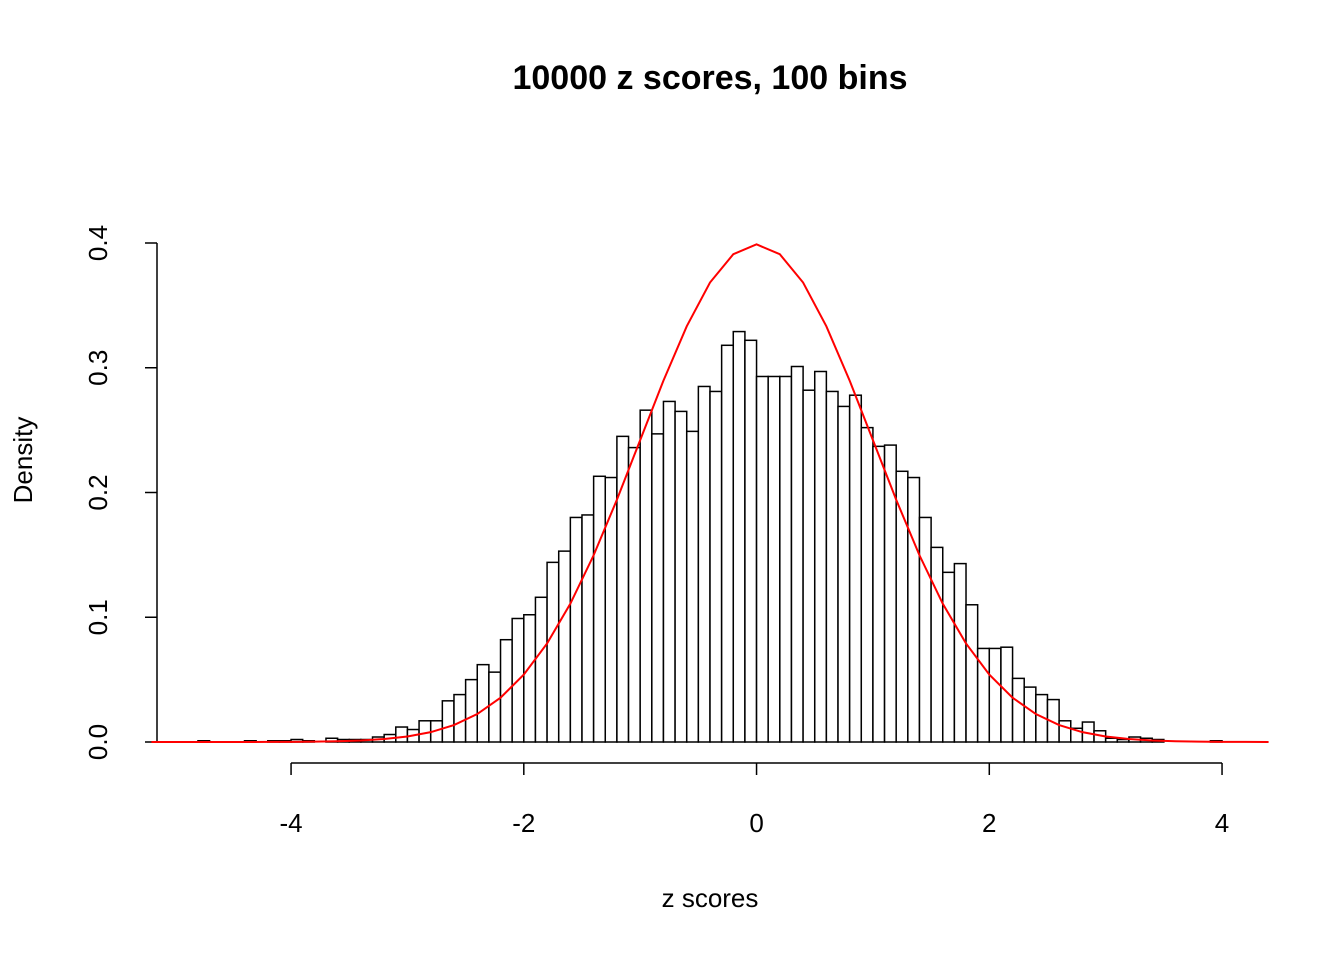 Image resolution: width=1344 pixels, height=960 pixels. I want to click on y-axis-label: Density, so click(23, 460).